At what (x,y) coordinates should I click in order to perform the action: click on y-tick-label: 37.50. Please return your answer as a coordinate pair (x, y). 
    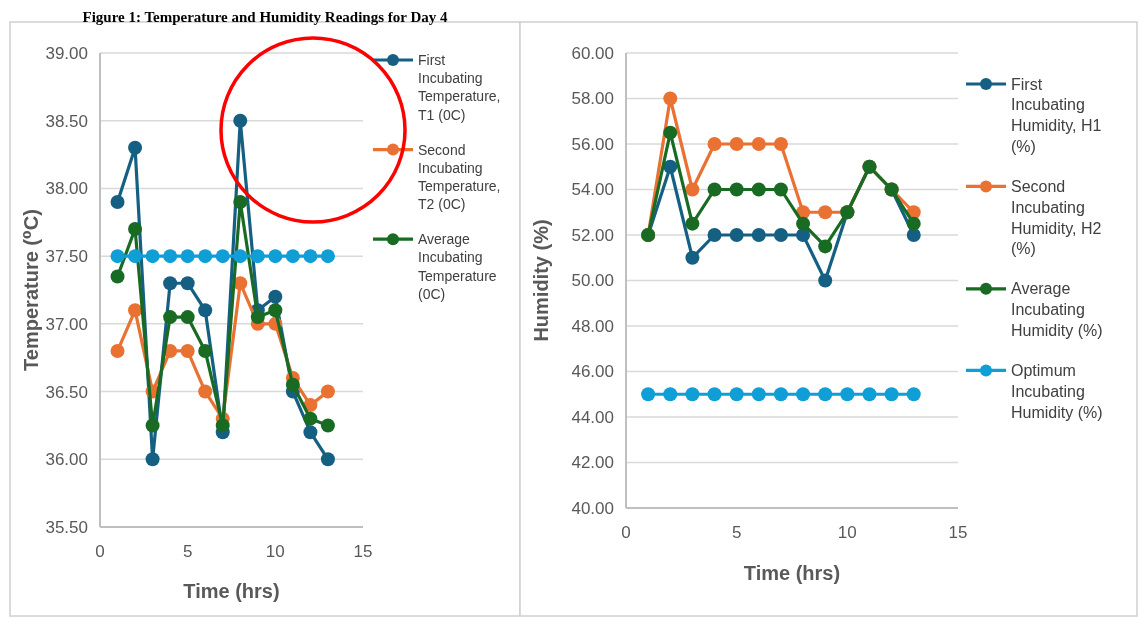
    Looking at the image, I should click on (66, 257).